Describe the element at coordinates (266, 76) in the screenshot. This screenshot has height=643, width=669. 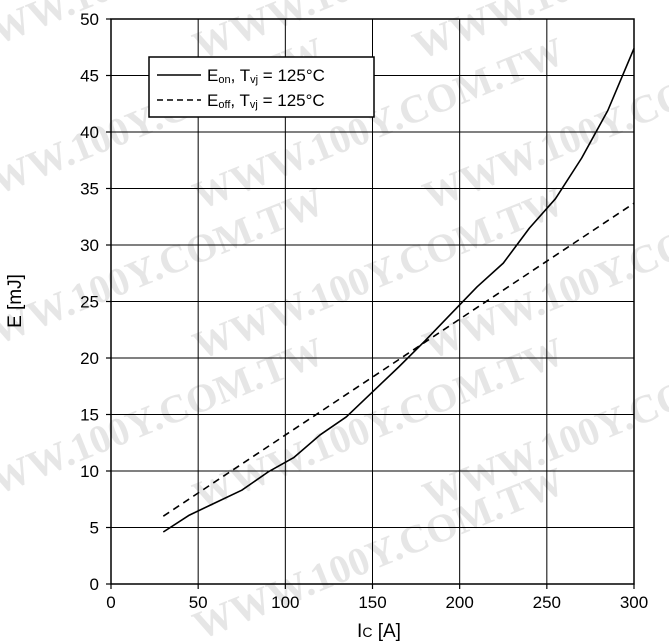
I see `legend-label-eon: Eon, Tvj = 125°C` at that location.